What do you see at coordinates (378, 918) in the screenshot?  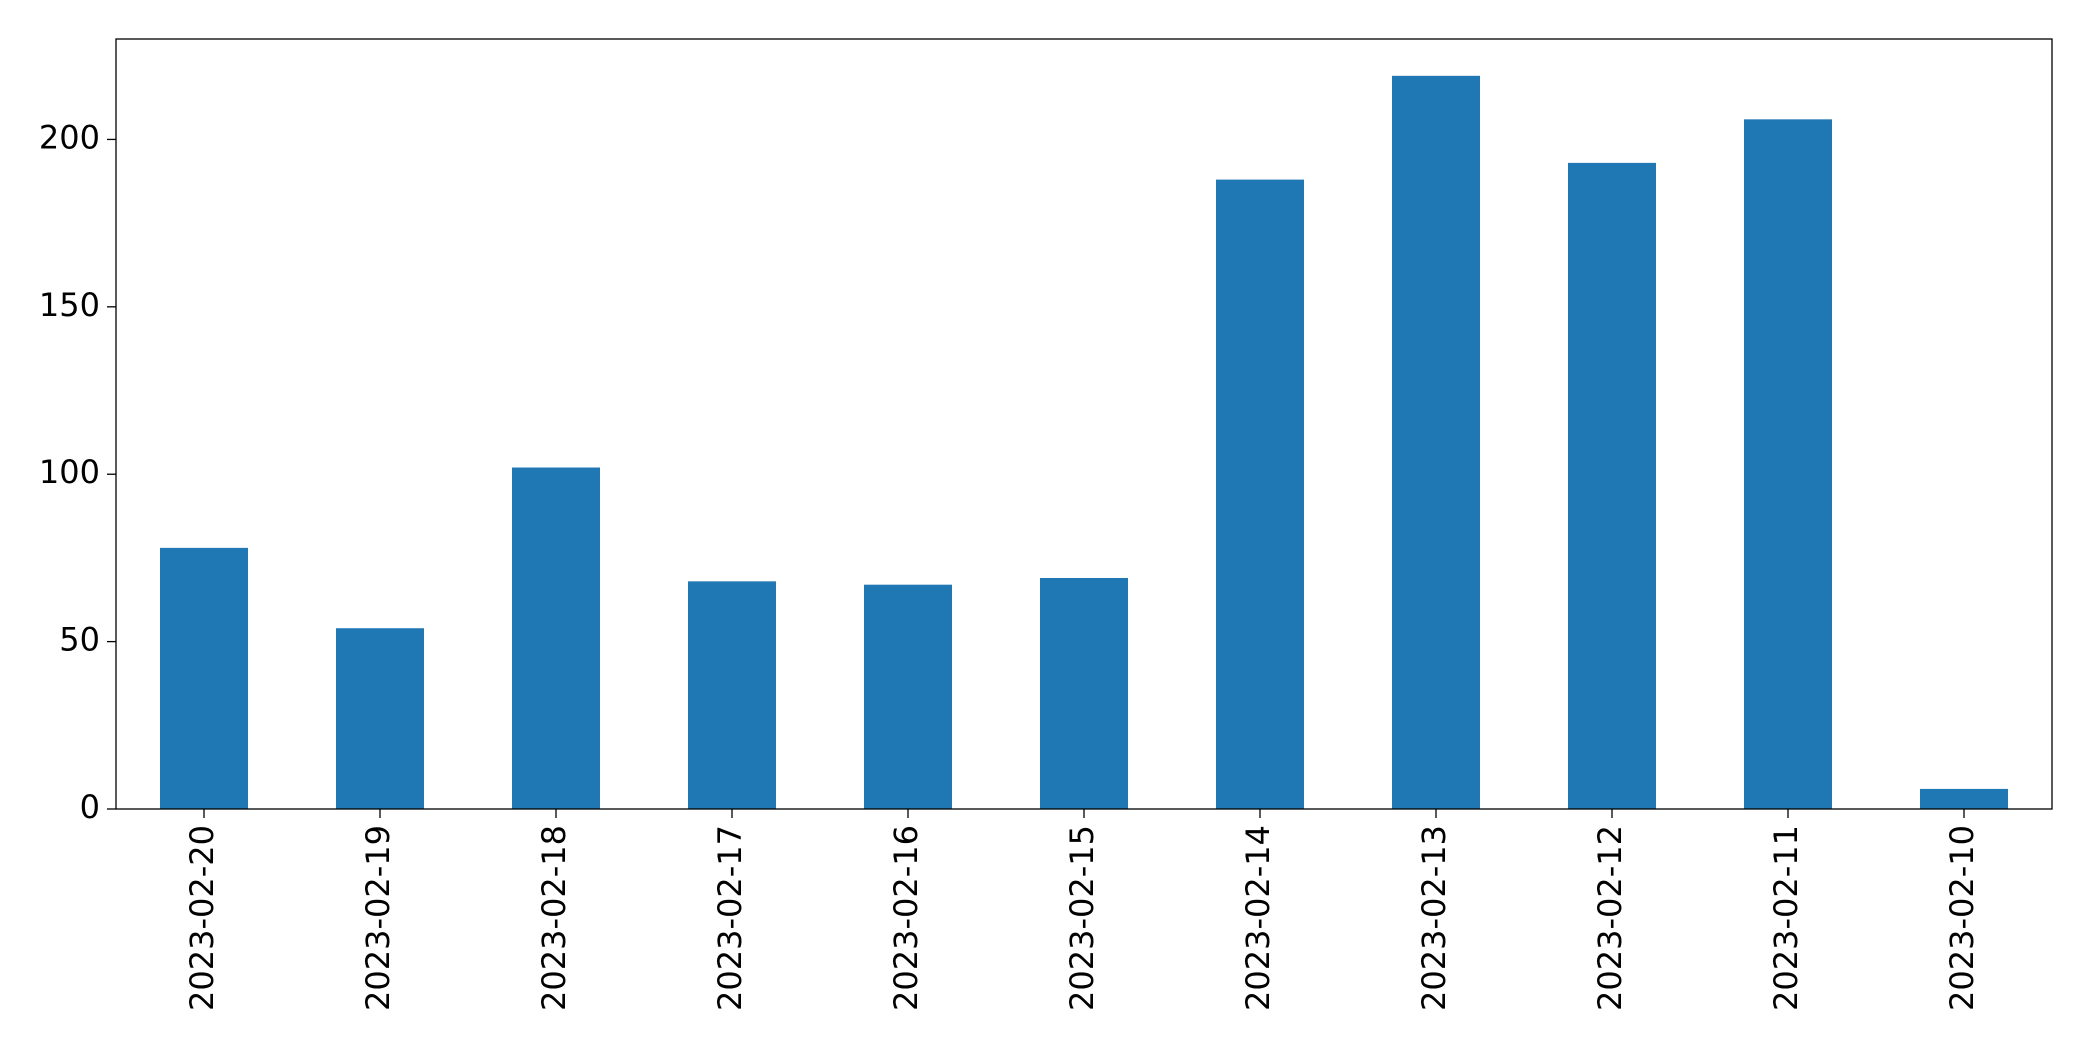 I see `x-tick-label: 2023-02-19` at bounding box center [378, 918].